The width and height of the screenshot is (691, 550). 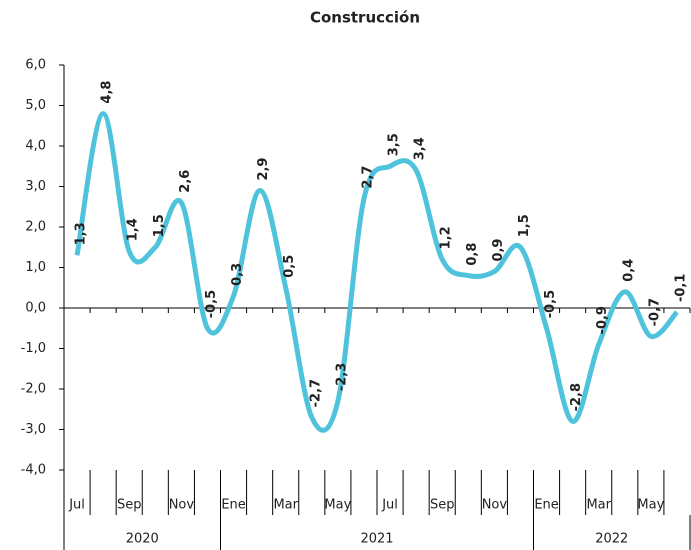 I want to click on y-tick-label: 5,0, so click(x=35, y=105).